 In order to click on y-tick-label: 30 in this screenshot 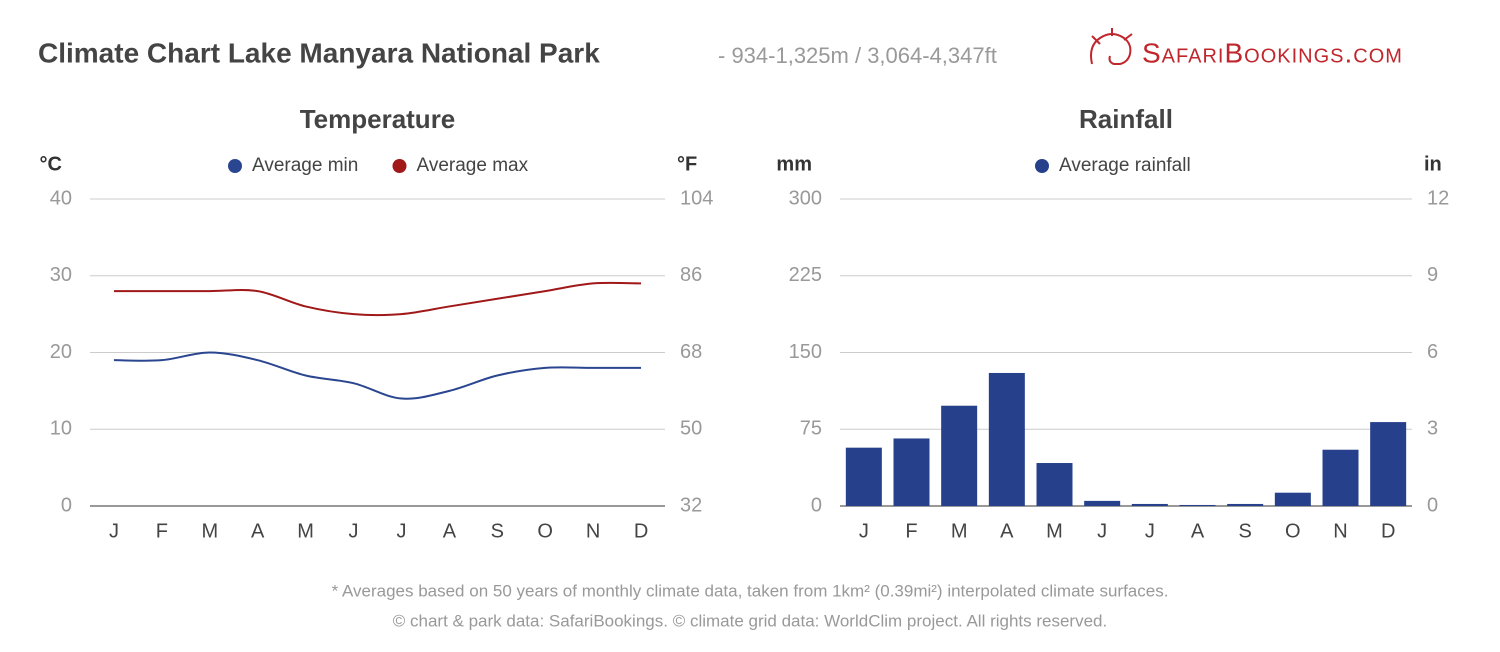, I will do `click(61, 275)`.